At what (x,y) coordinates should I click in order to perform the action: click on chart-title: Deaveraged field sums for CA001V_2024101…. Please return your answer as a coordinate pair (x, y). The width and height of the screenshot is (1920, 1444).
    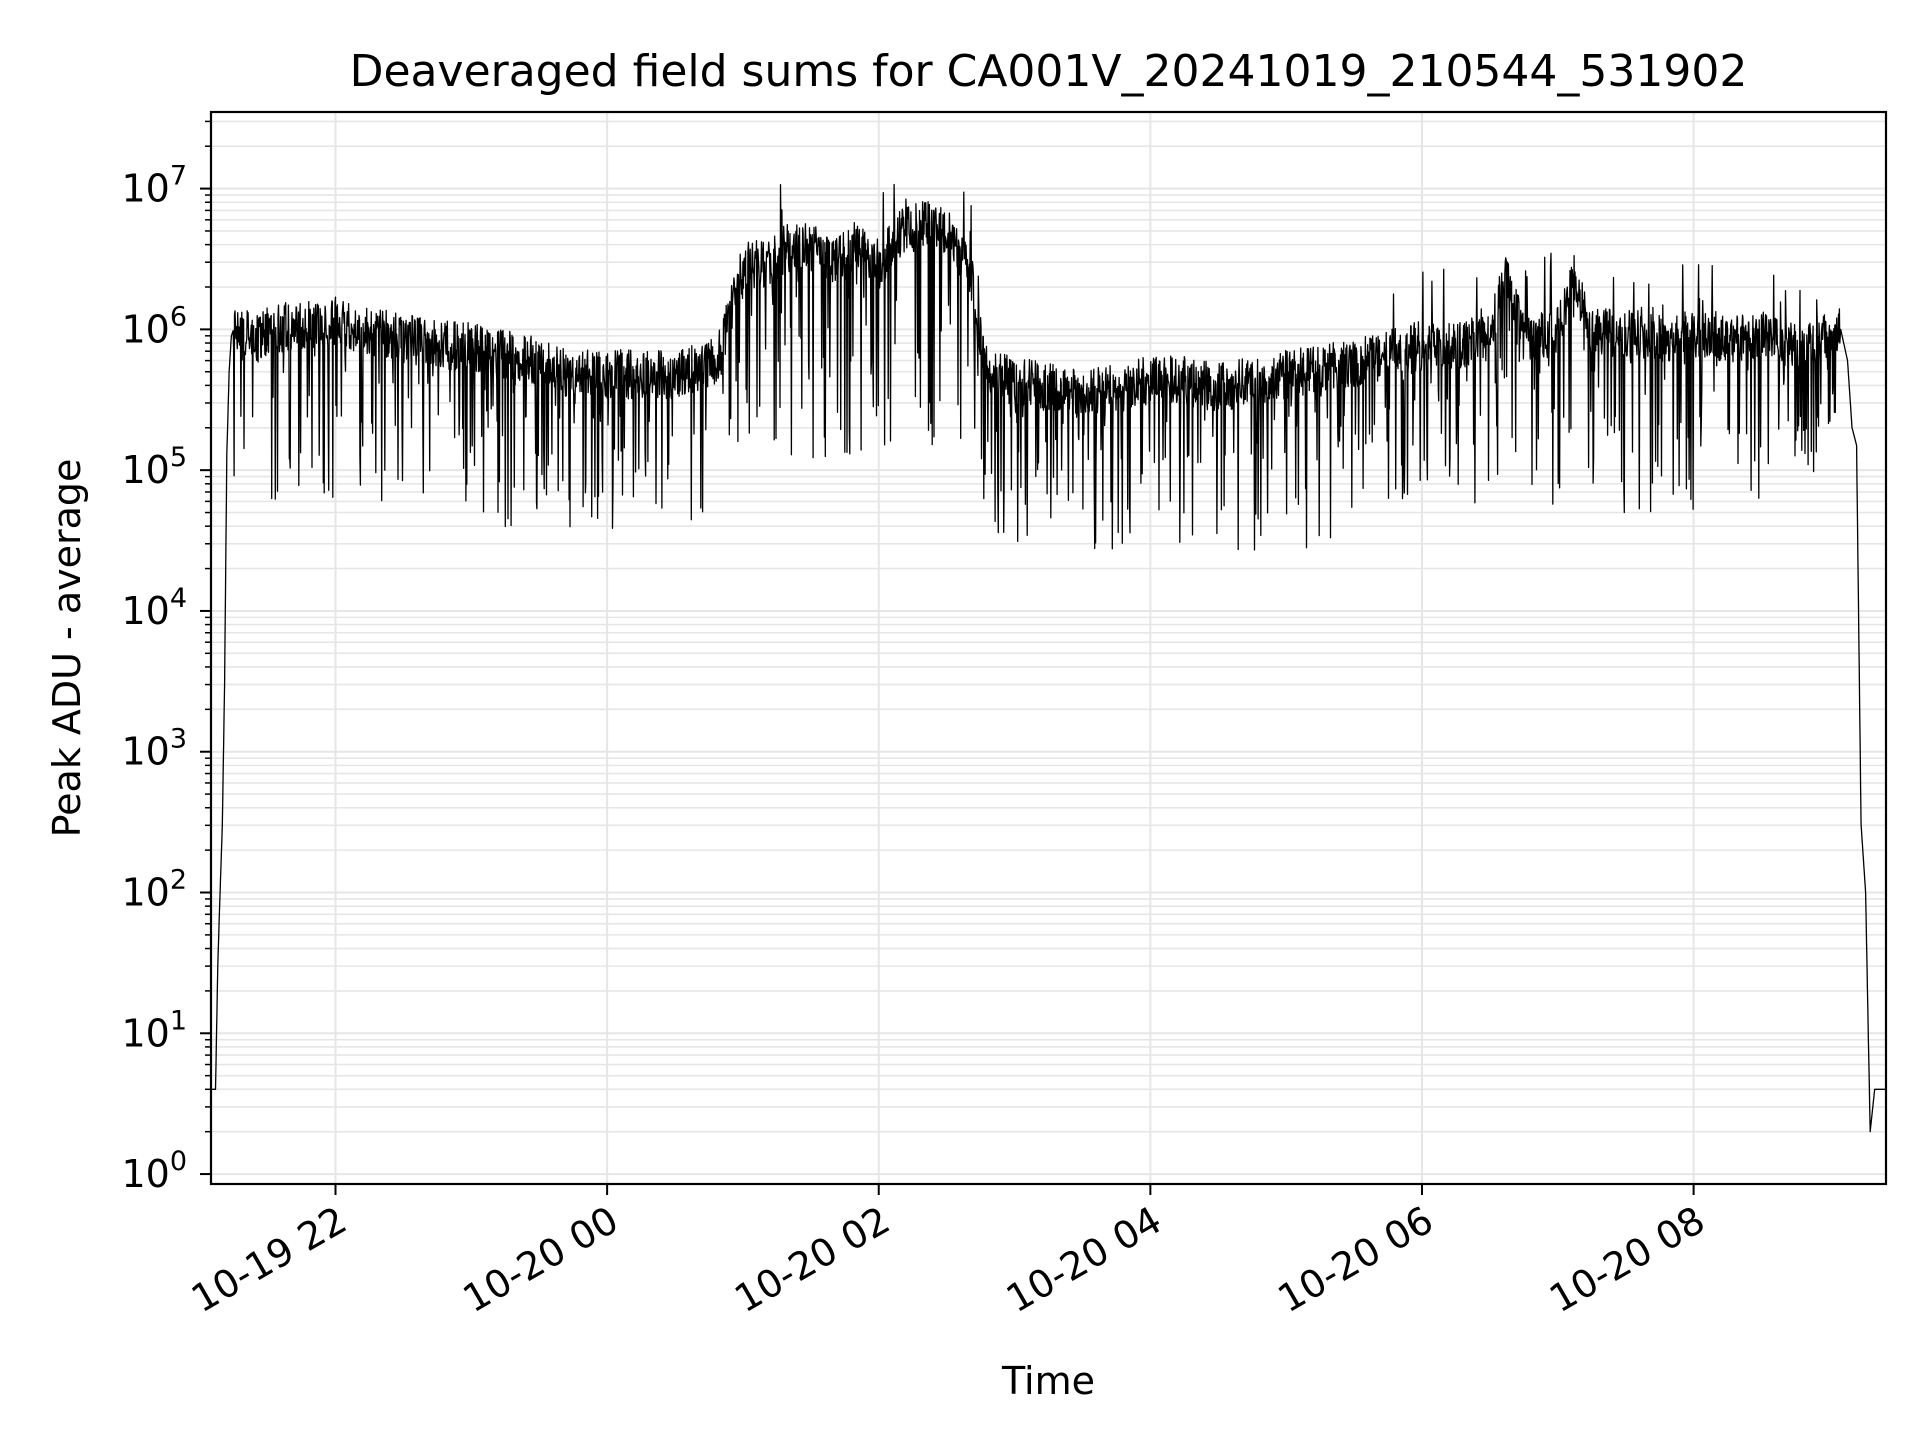
    Looking at the image, I should click on (1049, 71).